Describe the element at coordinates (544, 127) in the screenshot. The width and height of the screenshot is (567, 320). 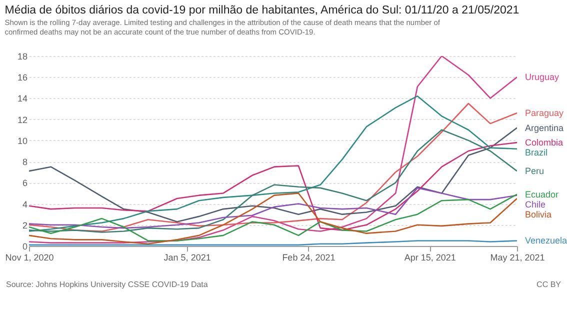
I see `series-label: Argentina` at that location.